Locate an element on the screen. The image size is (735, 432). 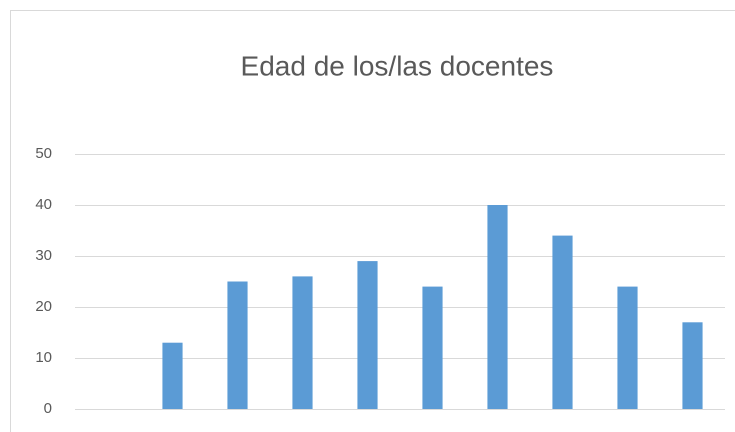
y-tick-label: 0 is located at coordinates (48, 408).